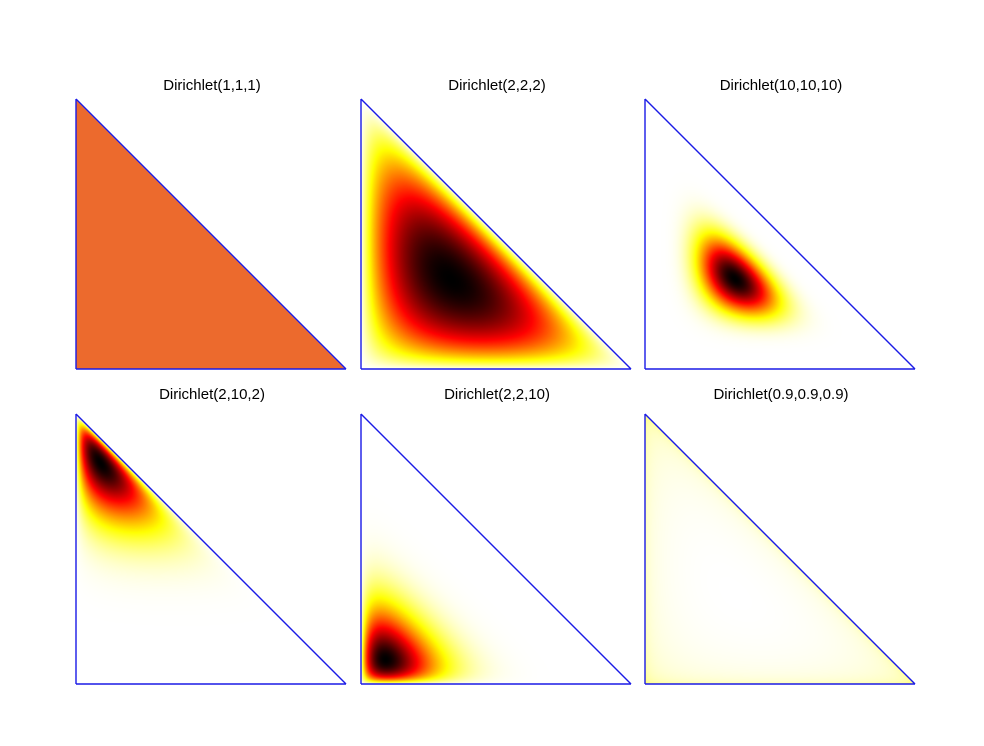  What do you see at coordinates (212, 85) in the screenshot?
I see `panel-title-dirichlet-1-1-1: Dirichlet(1,1,1)` at bounding box center [212, 85].